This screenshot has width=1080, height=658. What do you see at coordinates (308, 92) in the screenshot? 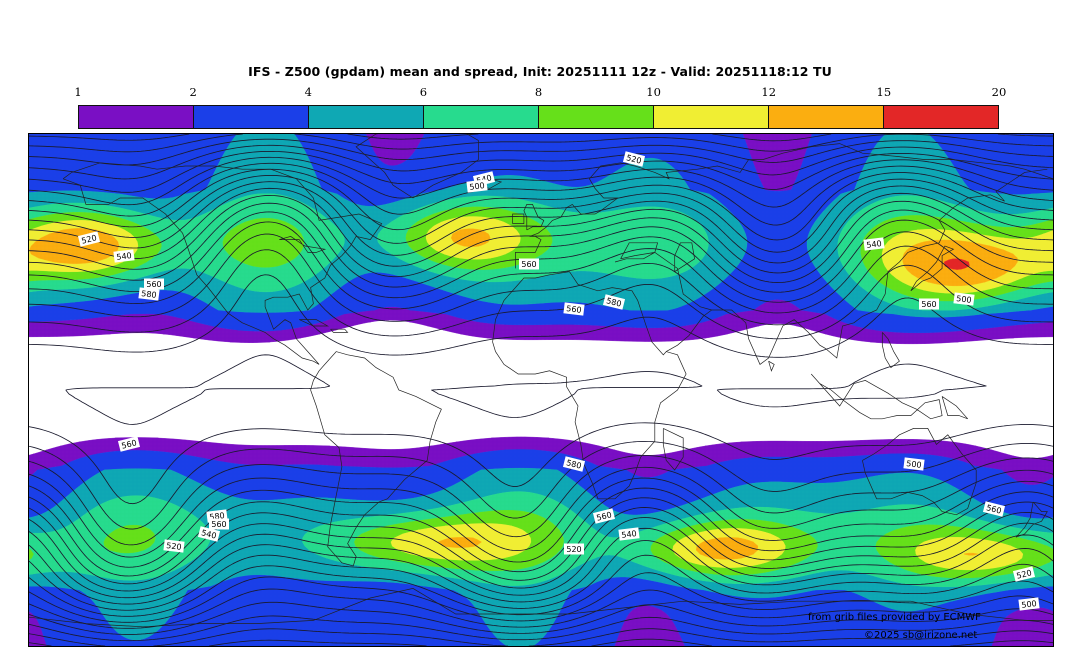
I see `colorbar-tick-4: 4` at bounding box center [308, 92].